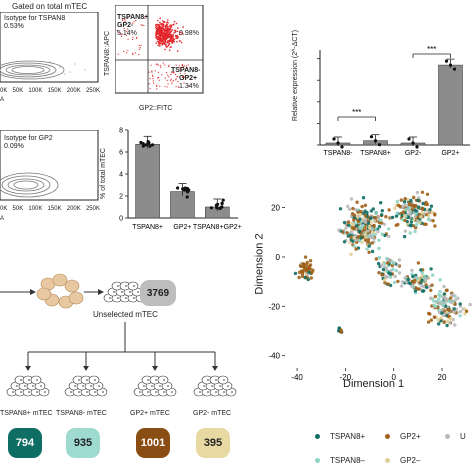  I want to click on isotype-tspan8-plot, so click(49, 47).